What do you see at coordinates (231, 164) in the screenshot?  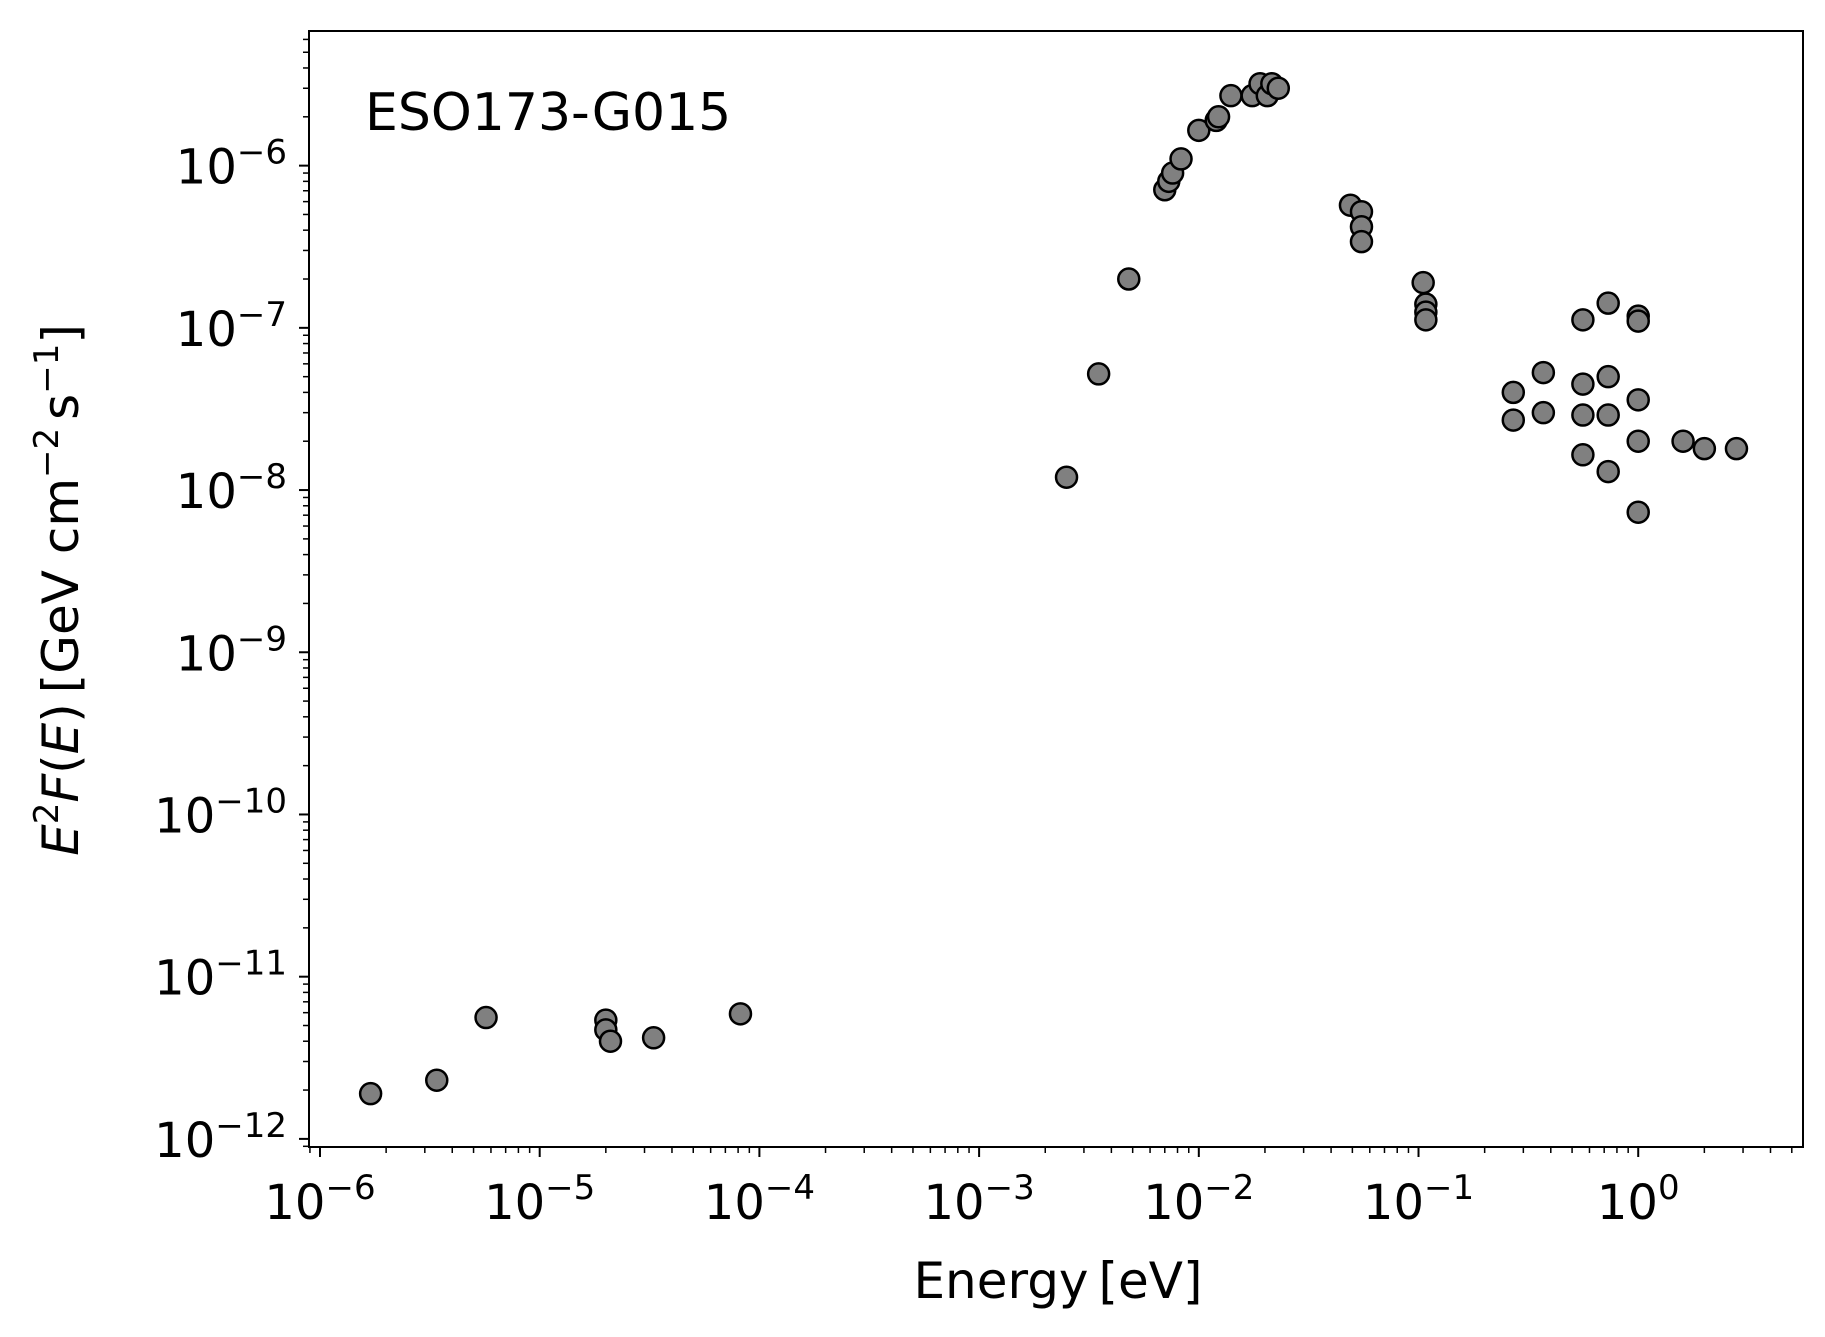 I see `y-tick-label: 10⁻⁶` at bounding box center [231, 164].